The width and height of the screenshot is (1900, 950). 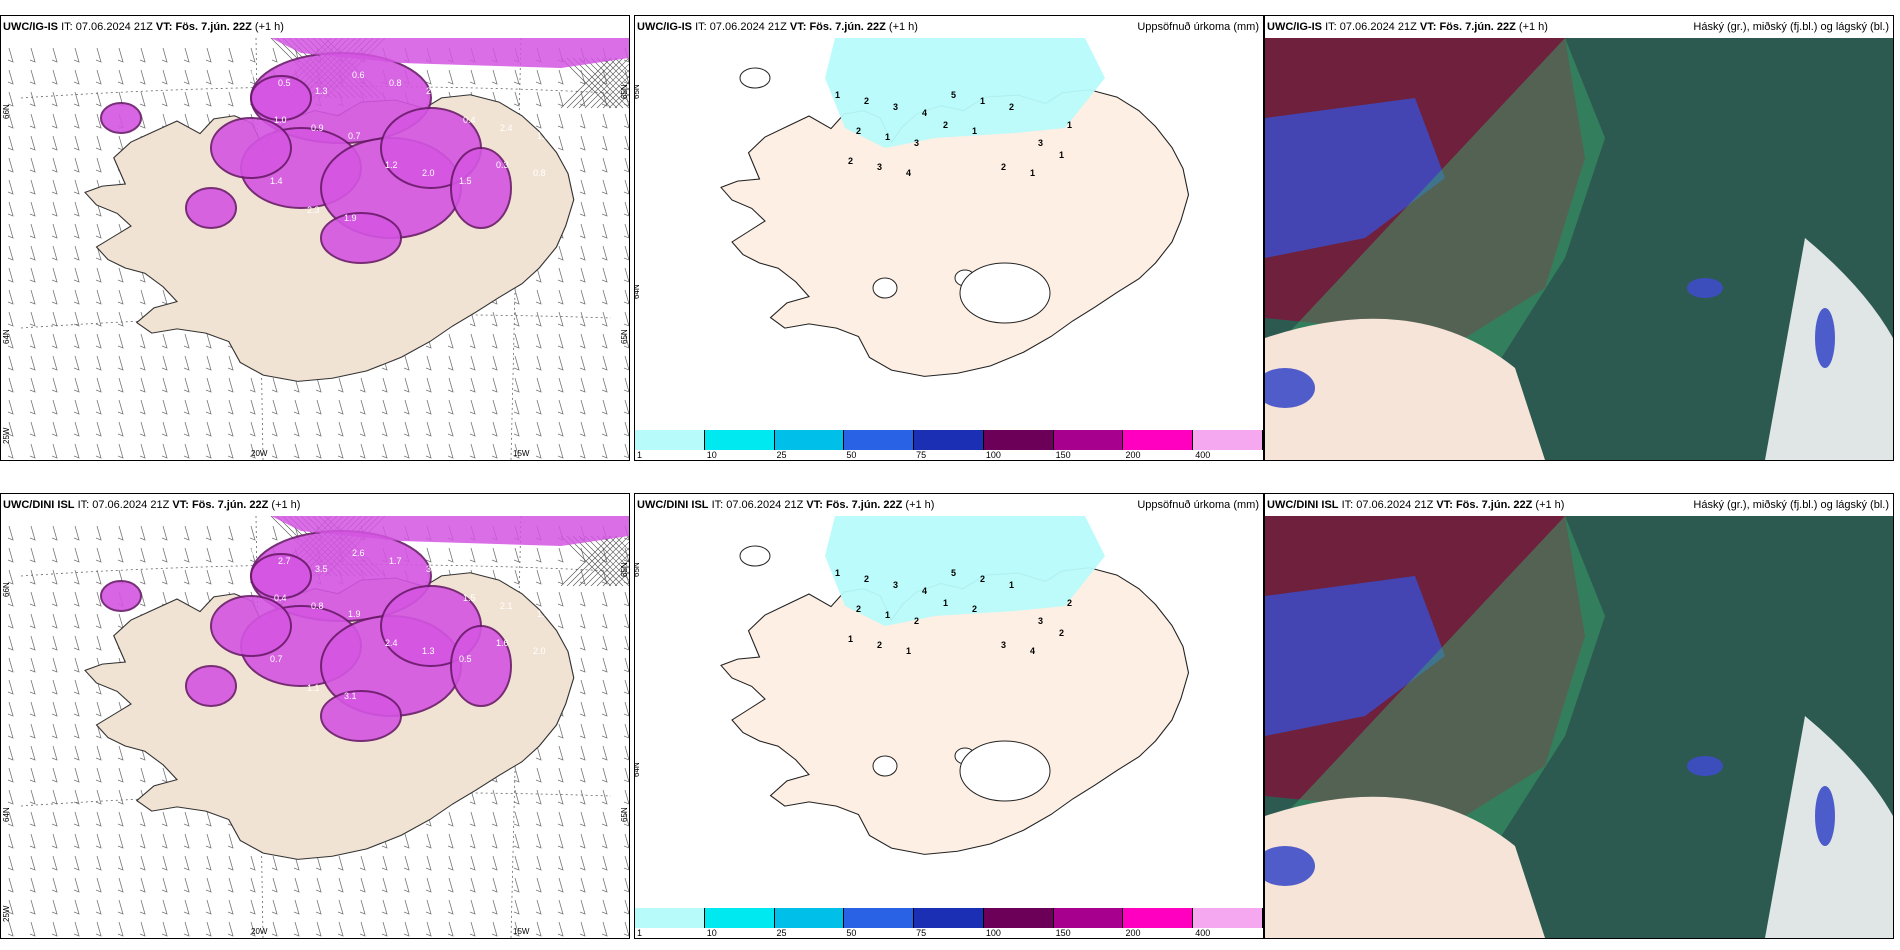 What do you see at coordinates (321, 91) in the screenshot?
I see `cloud-water-value: 1.3` at bounding box center [321, 91].